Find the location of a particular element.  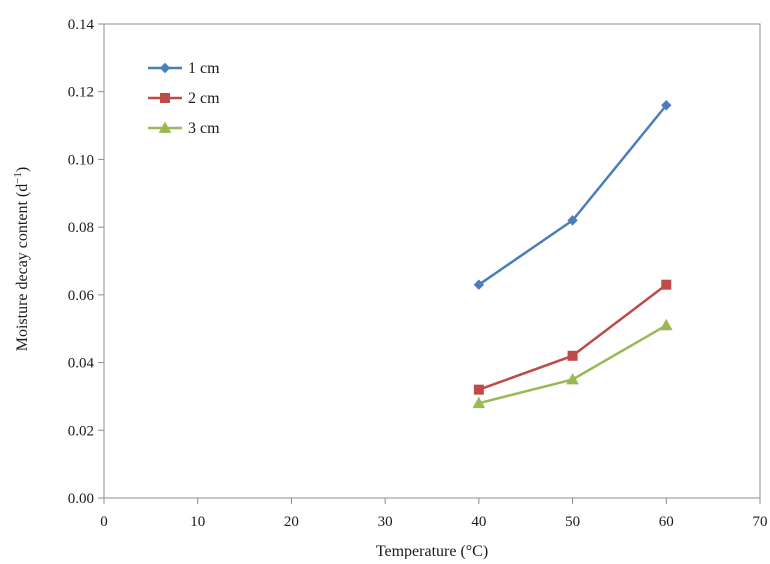

legend-entry: 3 cm is located at coordinates (184, 128).